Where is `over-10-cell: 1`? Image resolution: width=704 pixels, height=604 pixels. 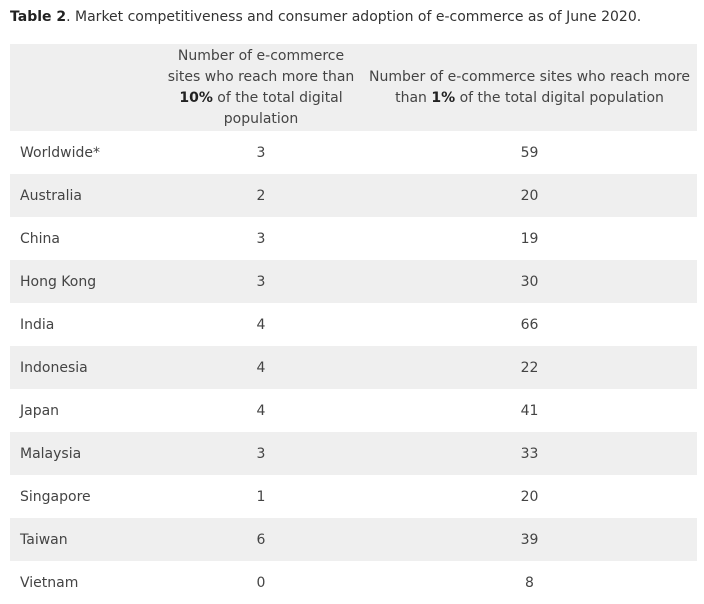
over-10-cell: 1 is located at coordinates (261, 496).